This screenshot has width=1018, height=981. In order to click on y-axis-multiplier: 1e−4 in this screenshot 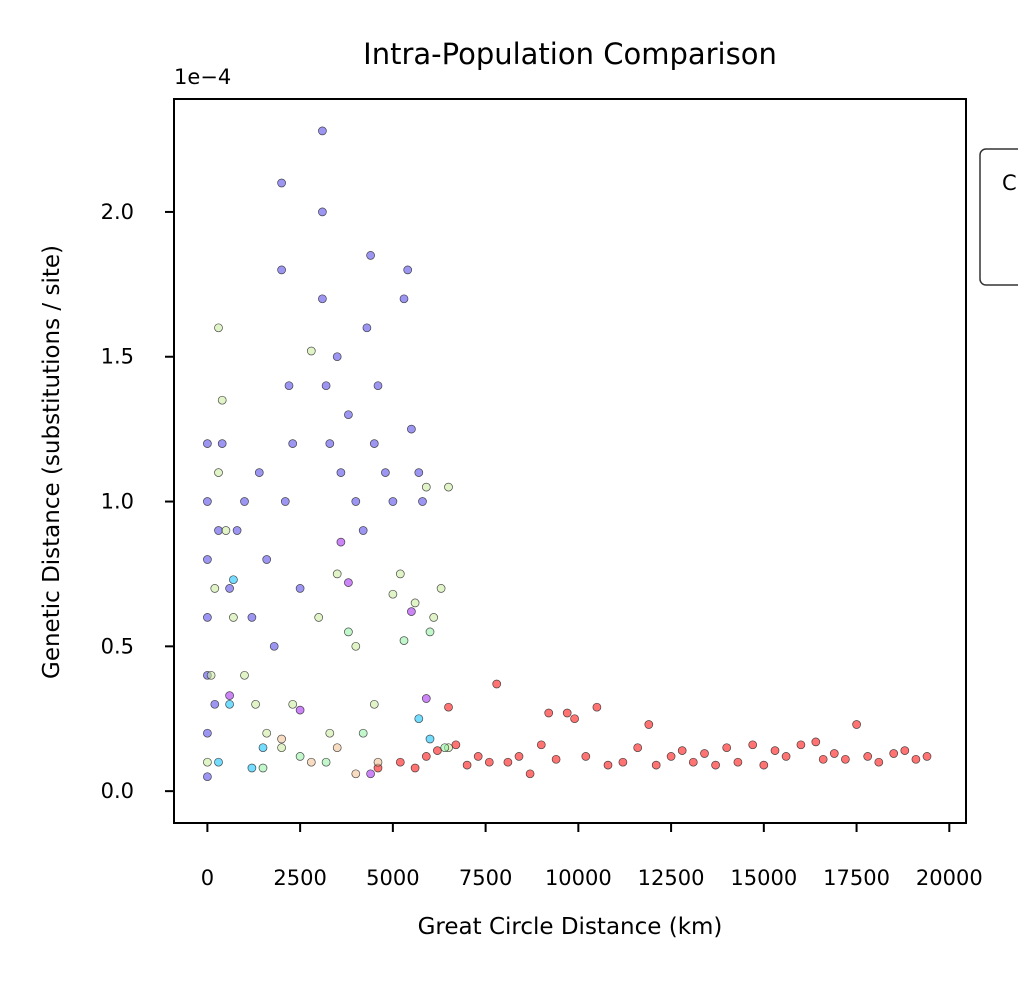, I will do `click(202, 77)`.